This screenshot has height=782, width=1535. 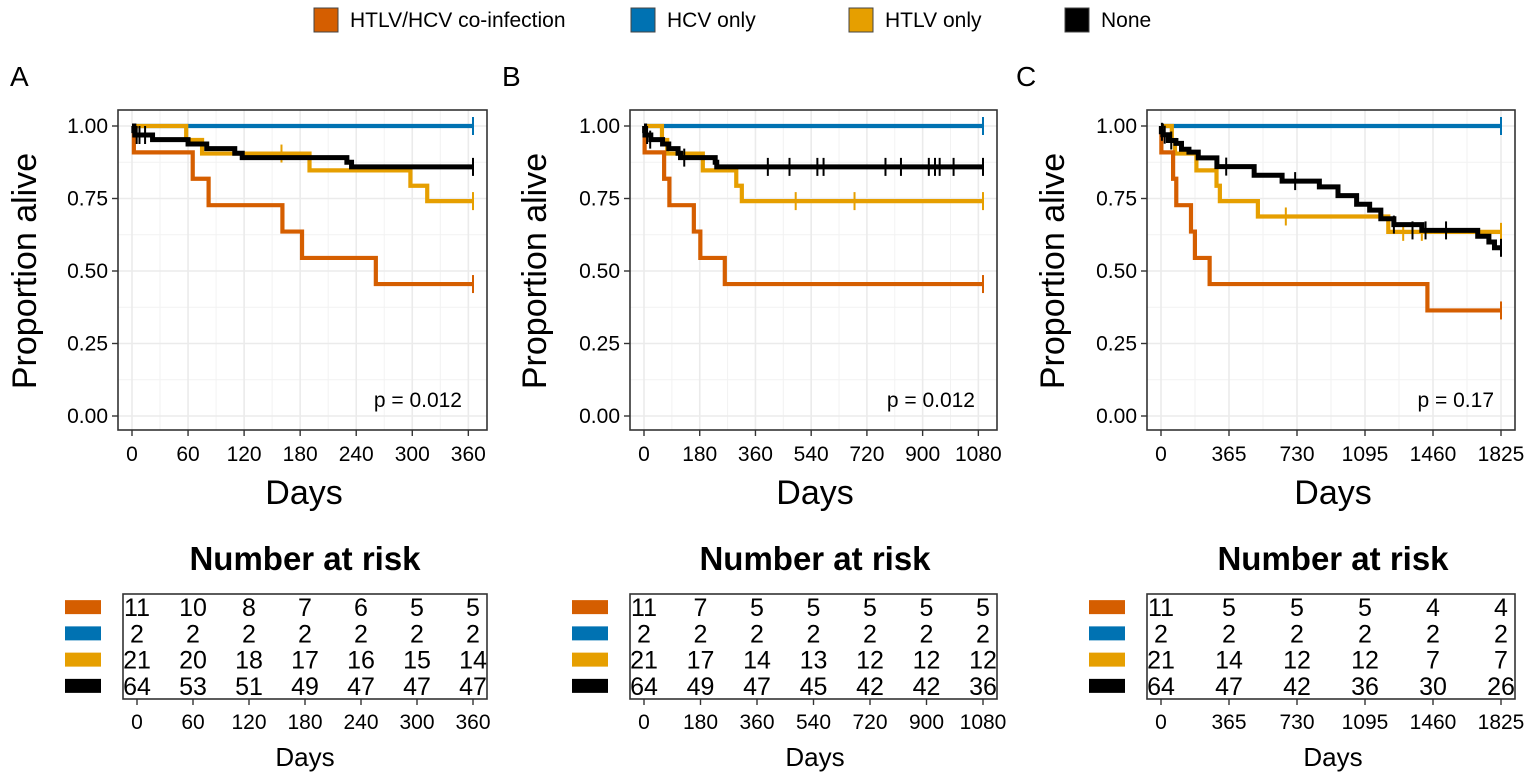 What do you see at coordinates (187, 454) in the screenshot?
I see `x-tick-label: 60` at bounding box center [187, 454].